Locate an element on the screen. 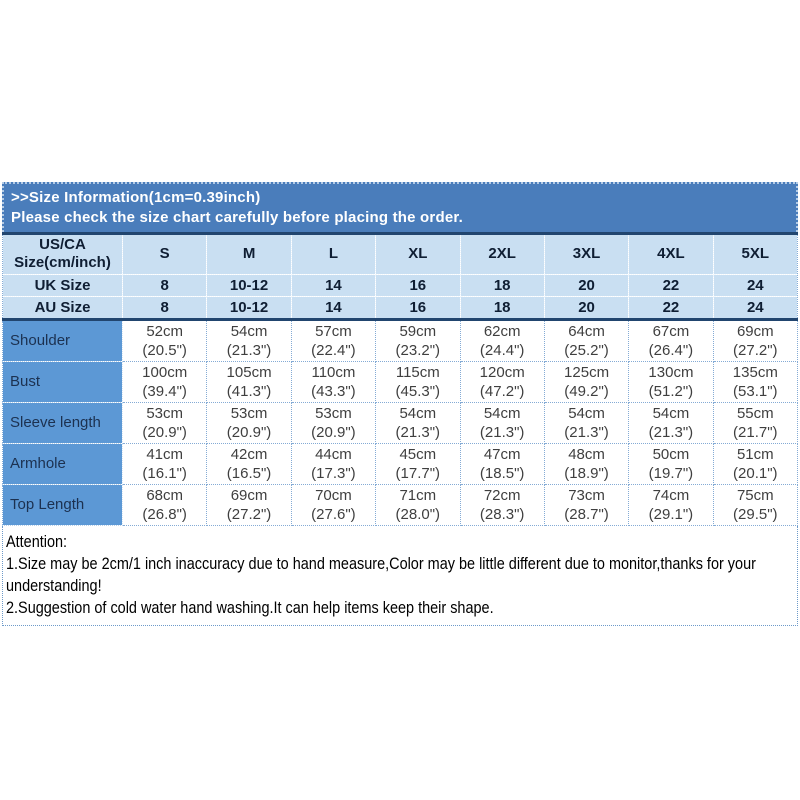 This screenshot has width=800, height=800. cell-uk-size-row-l: 14 is located at coordinates (334, 285).